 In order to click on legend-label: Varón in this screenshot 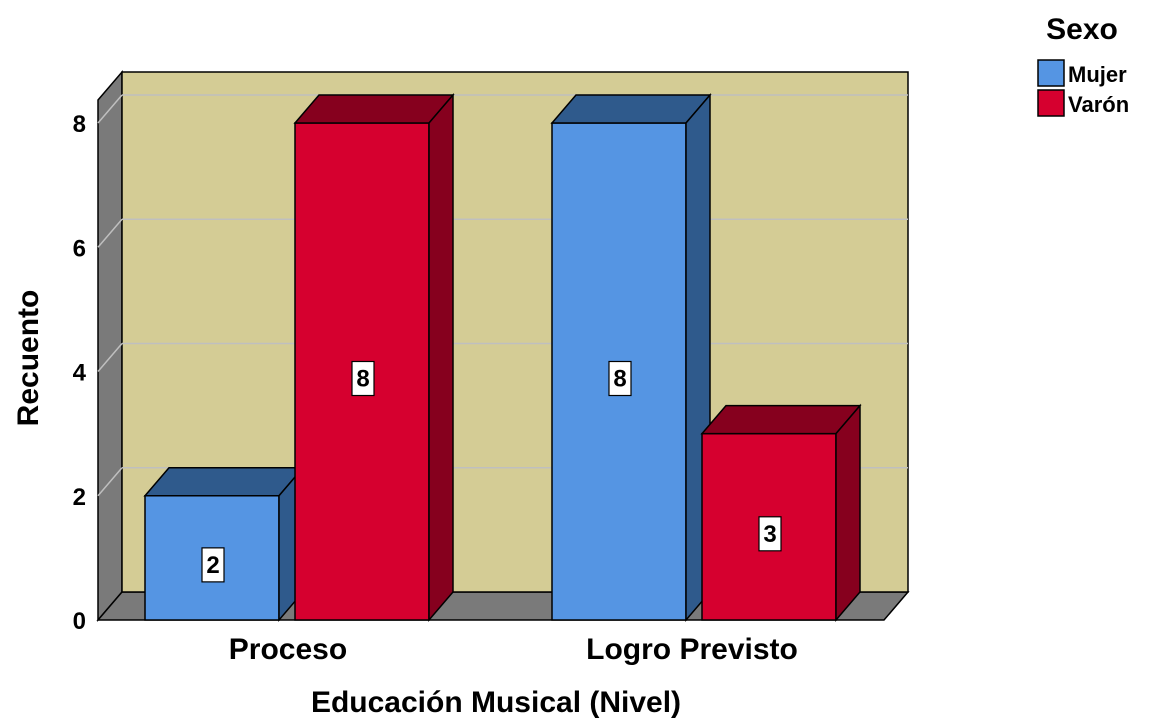, I will do `click(1098, 104)`.